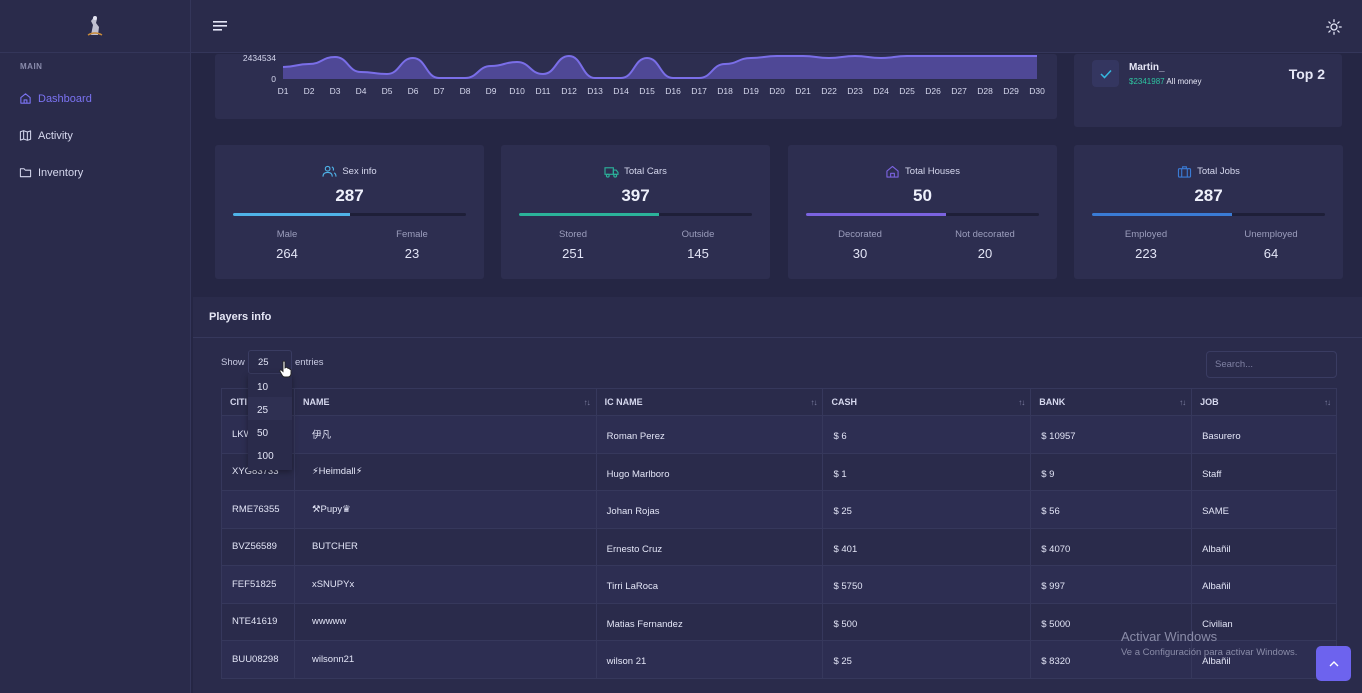 The image size is (1362, 693). What do you see at coordinates (445, 434) in the screenshot?
I see `name-cell: 伊凡` at bounding box center [445, 434].